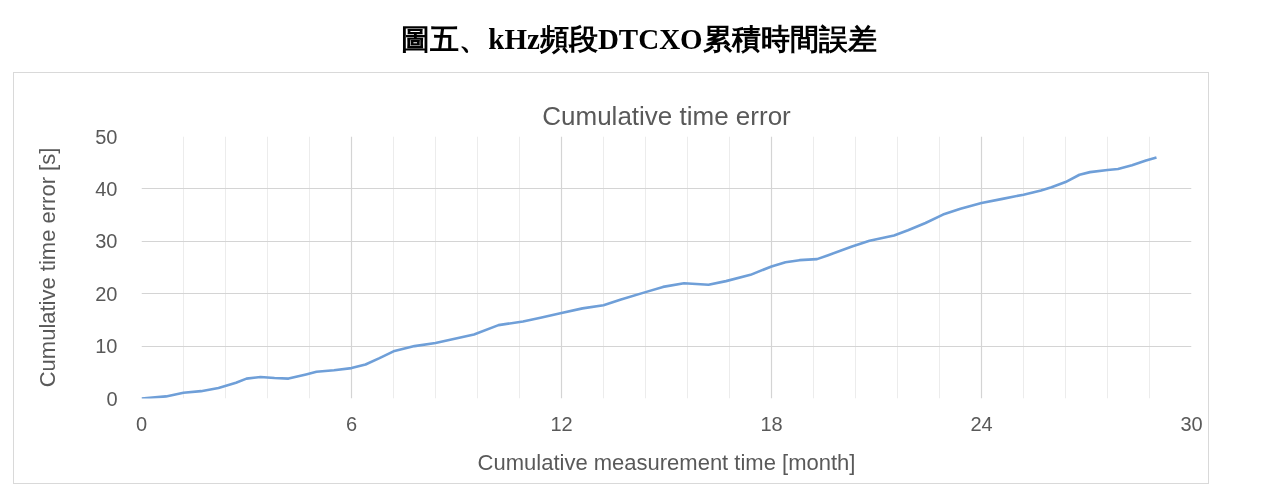 This screenshot has width=1278, height=496. I want to click on y-tick-label: 20, so click(106, 293).